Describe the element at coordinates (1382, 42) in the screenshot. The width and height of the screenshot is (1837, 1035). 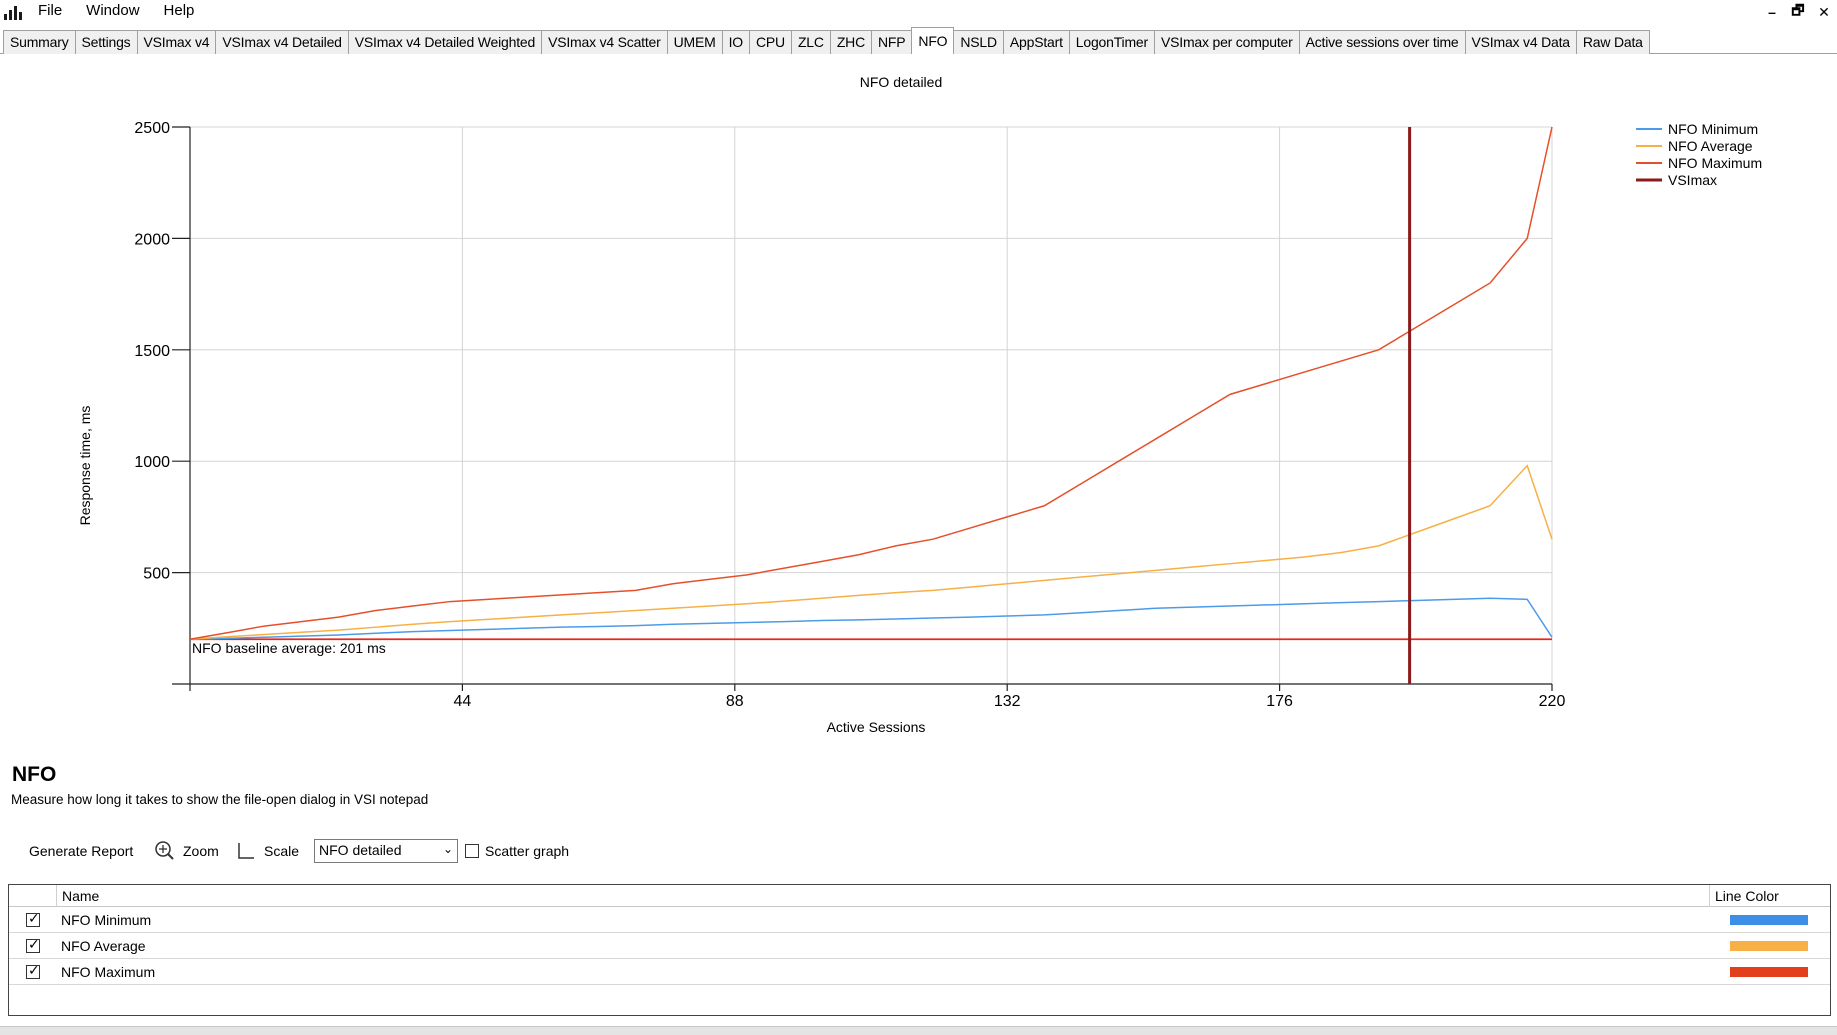
I see `tab-active-sessions-over-time: Active sessions over time` at that location.